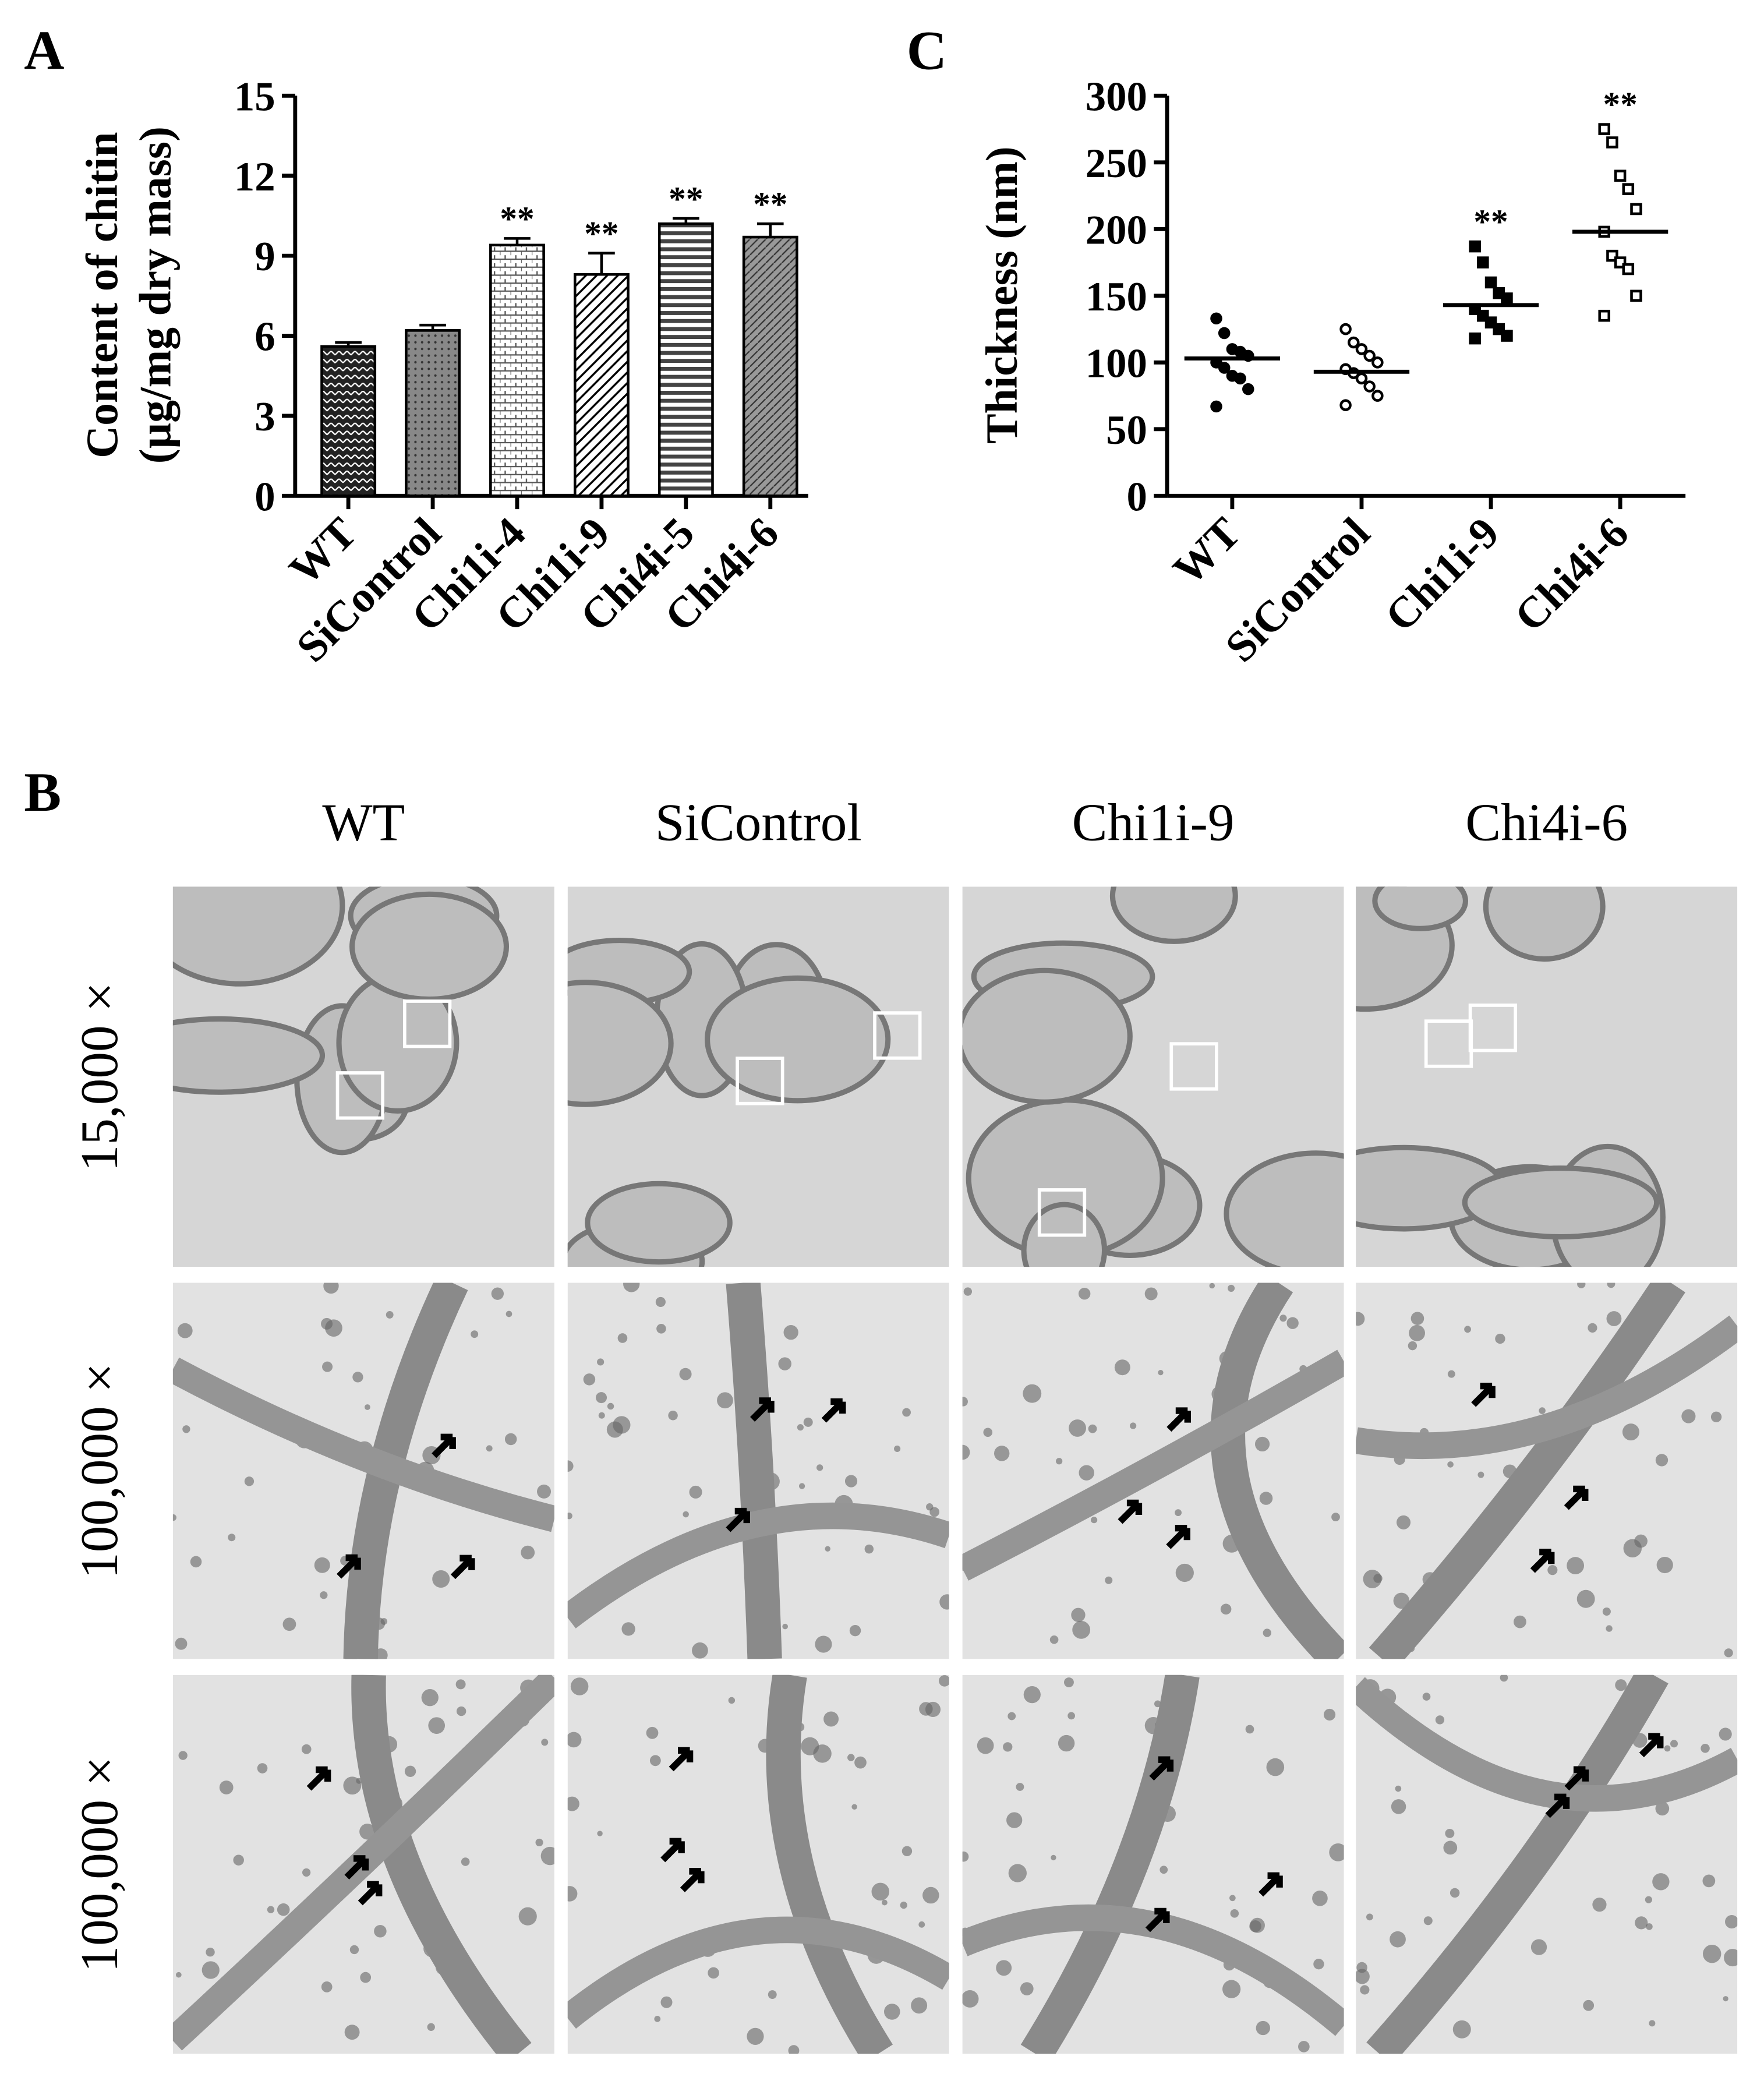  I want to click on column-header: SiControl, so click(758, 822).